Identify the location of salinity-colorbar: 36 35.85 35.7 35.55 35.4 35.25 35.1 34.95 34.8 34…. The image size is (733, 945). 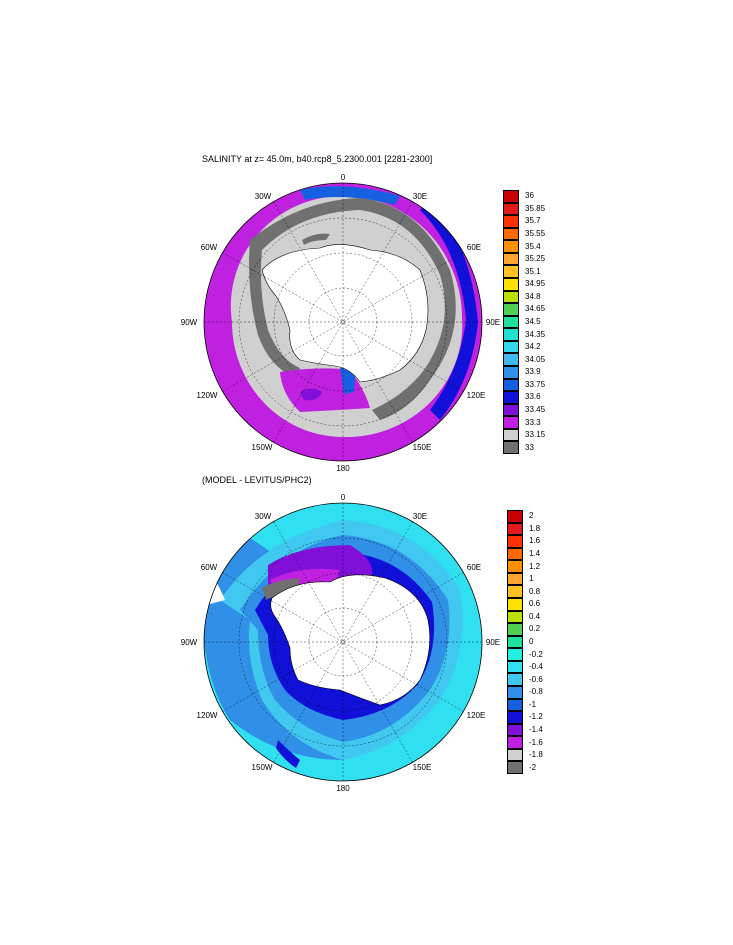
(533, 322).